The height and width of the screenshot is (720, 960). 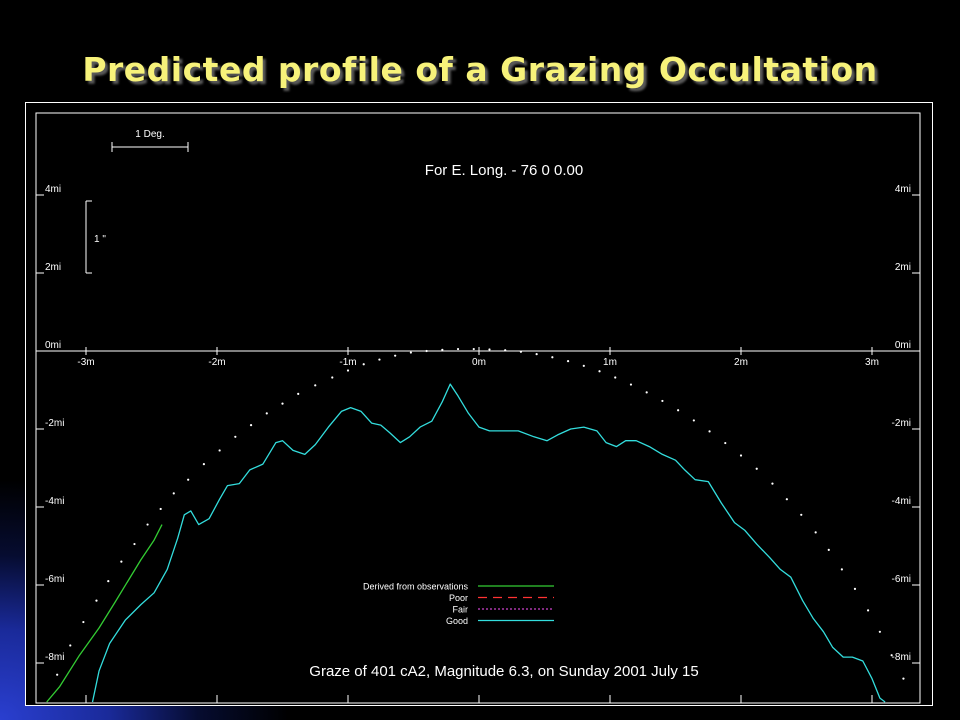 What do you see at coordinates (416, 587) in the screenshot?
I see `legend-label: Derived from observations` at bounding box center [416, 587].